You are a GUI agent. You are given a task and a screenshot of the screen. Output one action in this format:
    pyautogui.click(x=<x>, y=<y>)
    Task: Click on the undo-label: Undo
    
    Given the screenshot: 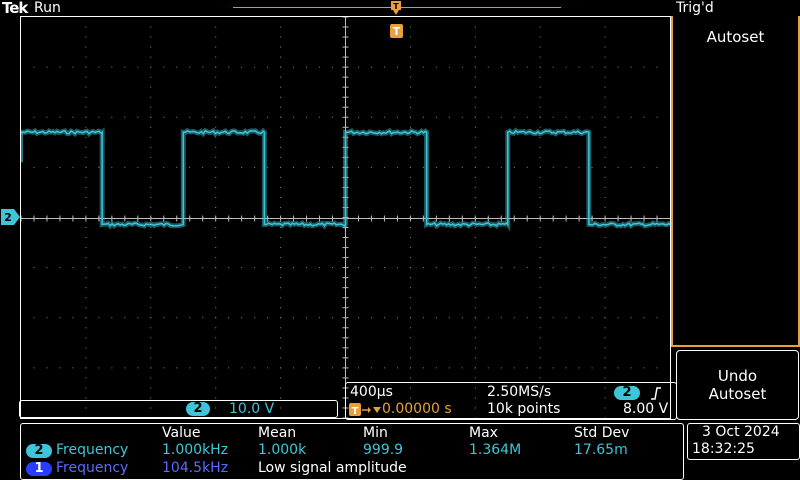 What is the action you would take?
    pyautogui.click(x=737, y=376)
    